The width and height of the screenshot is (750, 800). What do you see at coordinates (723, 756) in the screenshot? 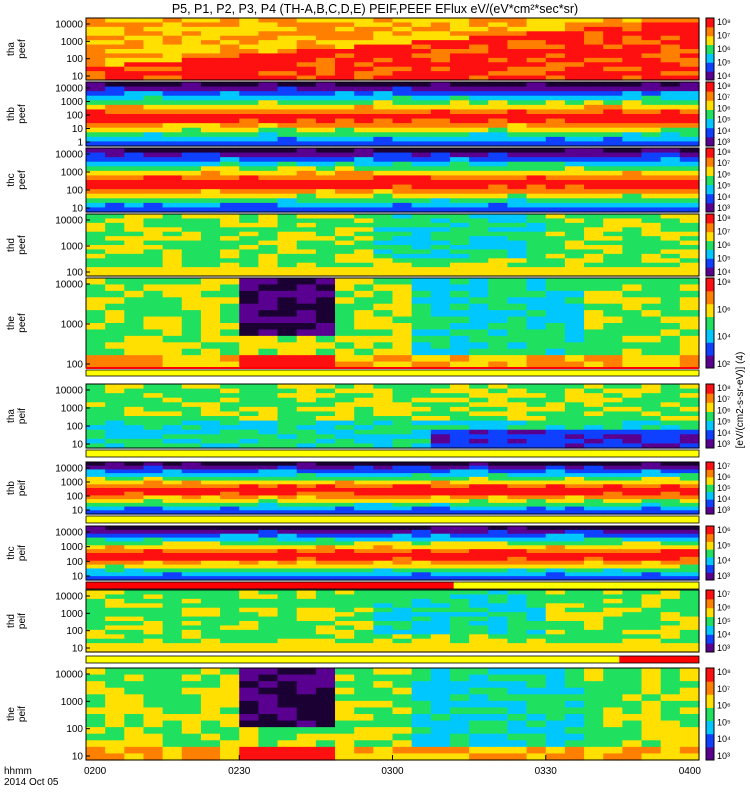
I see `colorbar-tick-label: 10³` at bounding box center [723, 756].